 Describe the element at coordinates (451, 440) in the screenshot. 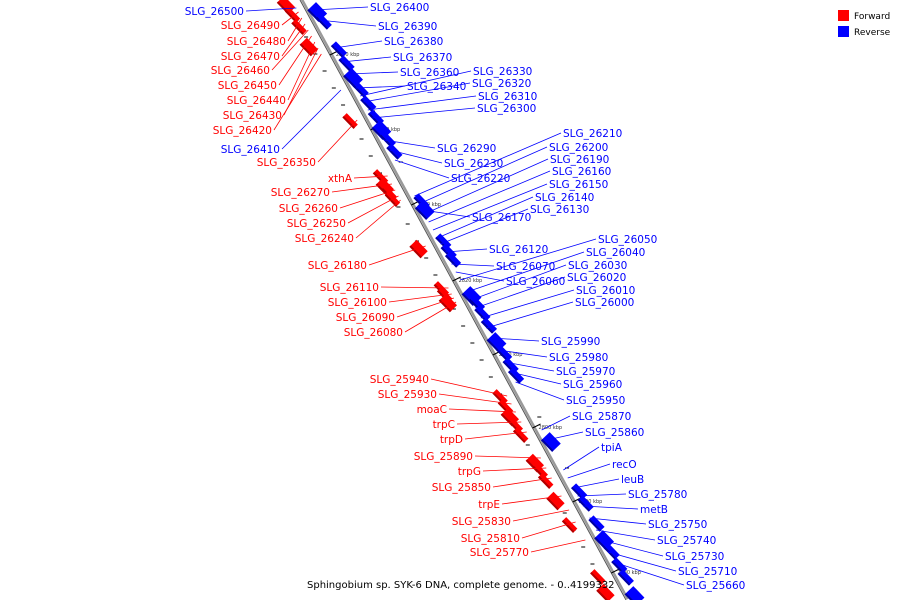

I see `forward-gene-label: trpD` at that location.